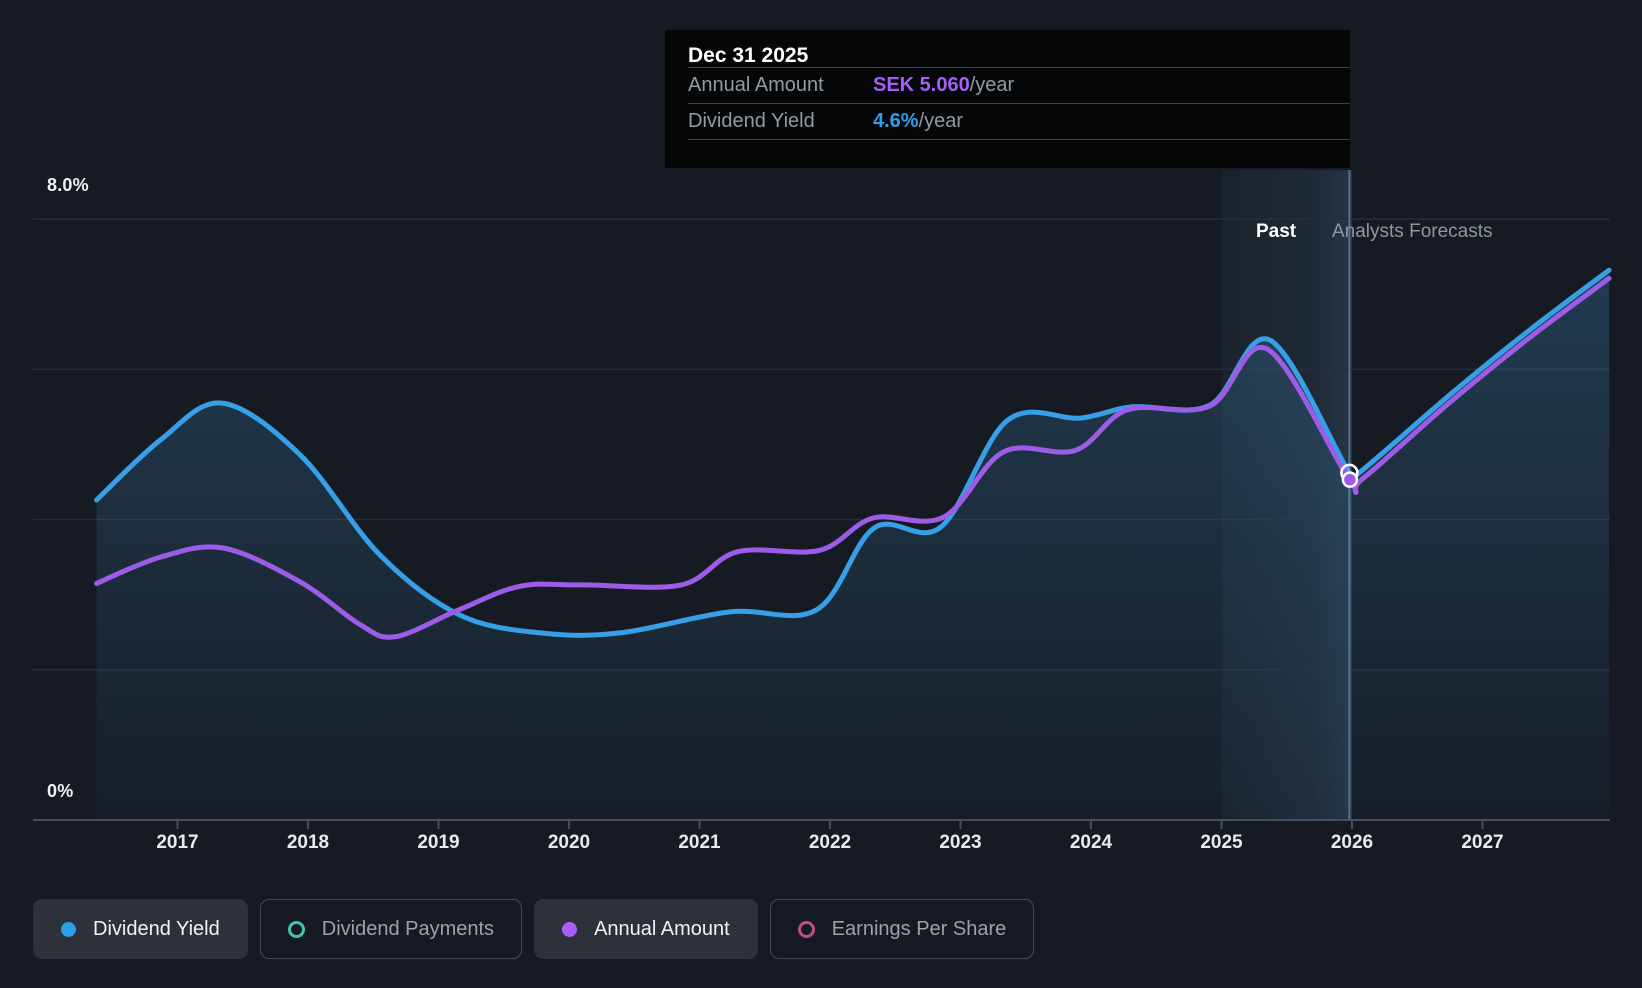 The image size is (1642, 988). What do you see at coordinates (1352, 842) in the screenshot?
I see `x-label-2026: 2026` at bounding box center [1352, 842].